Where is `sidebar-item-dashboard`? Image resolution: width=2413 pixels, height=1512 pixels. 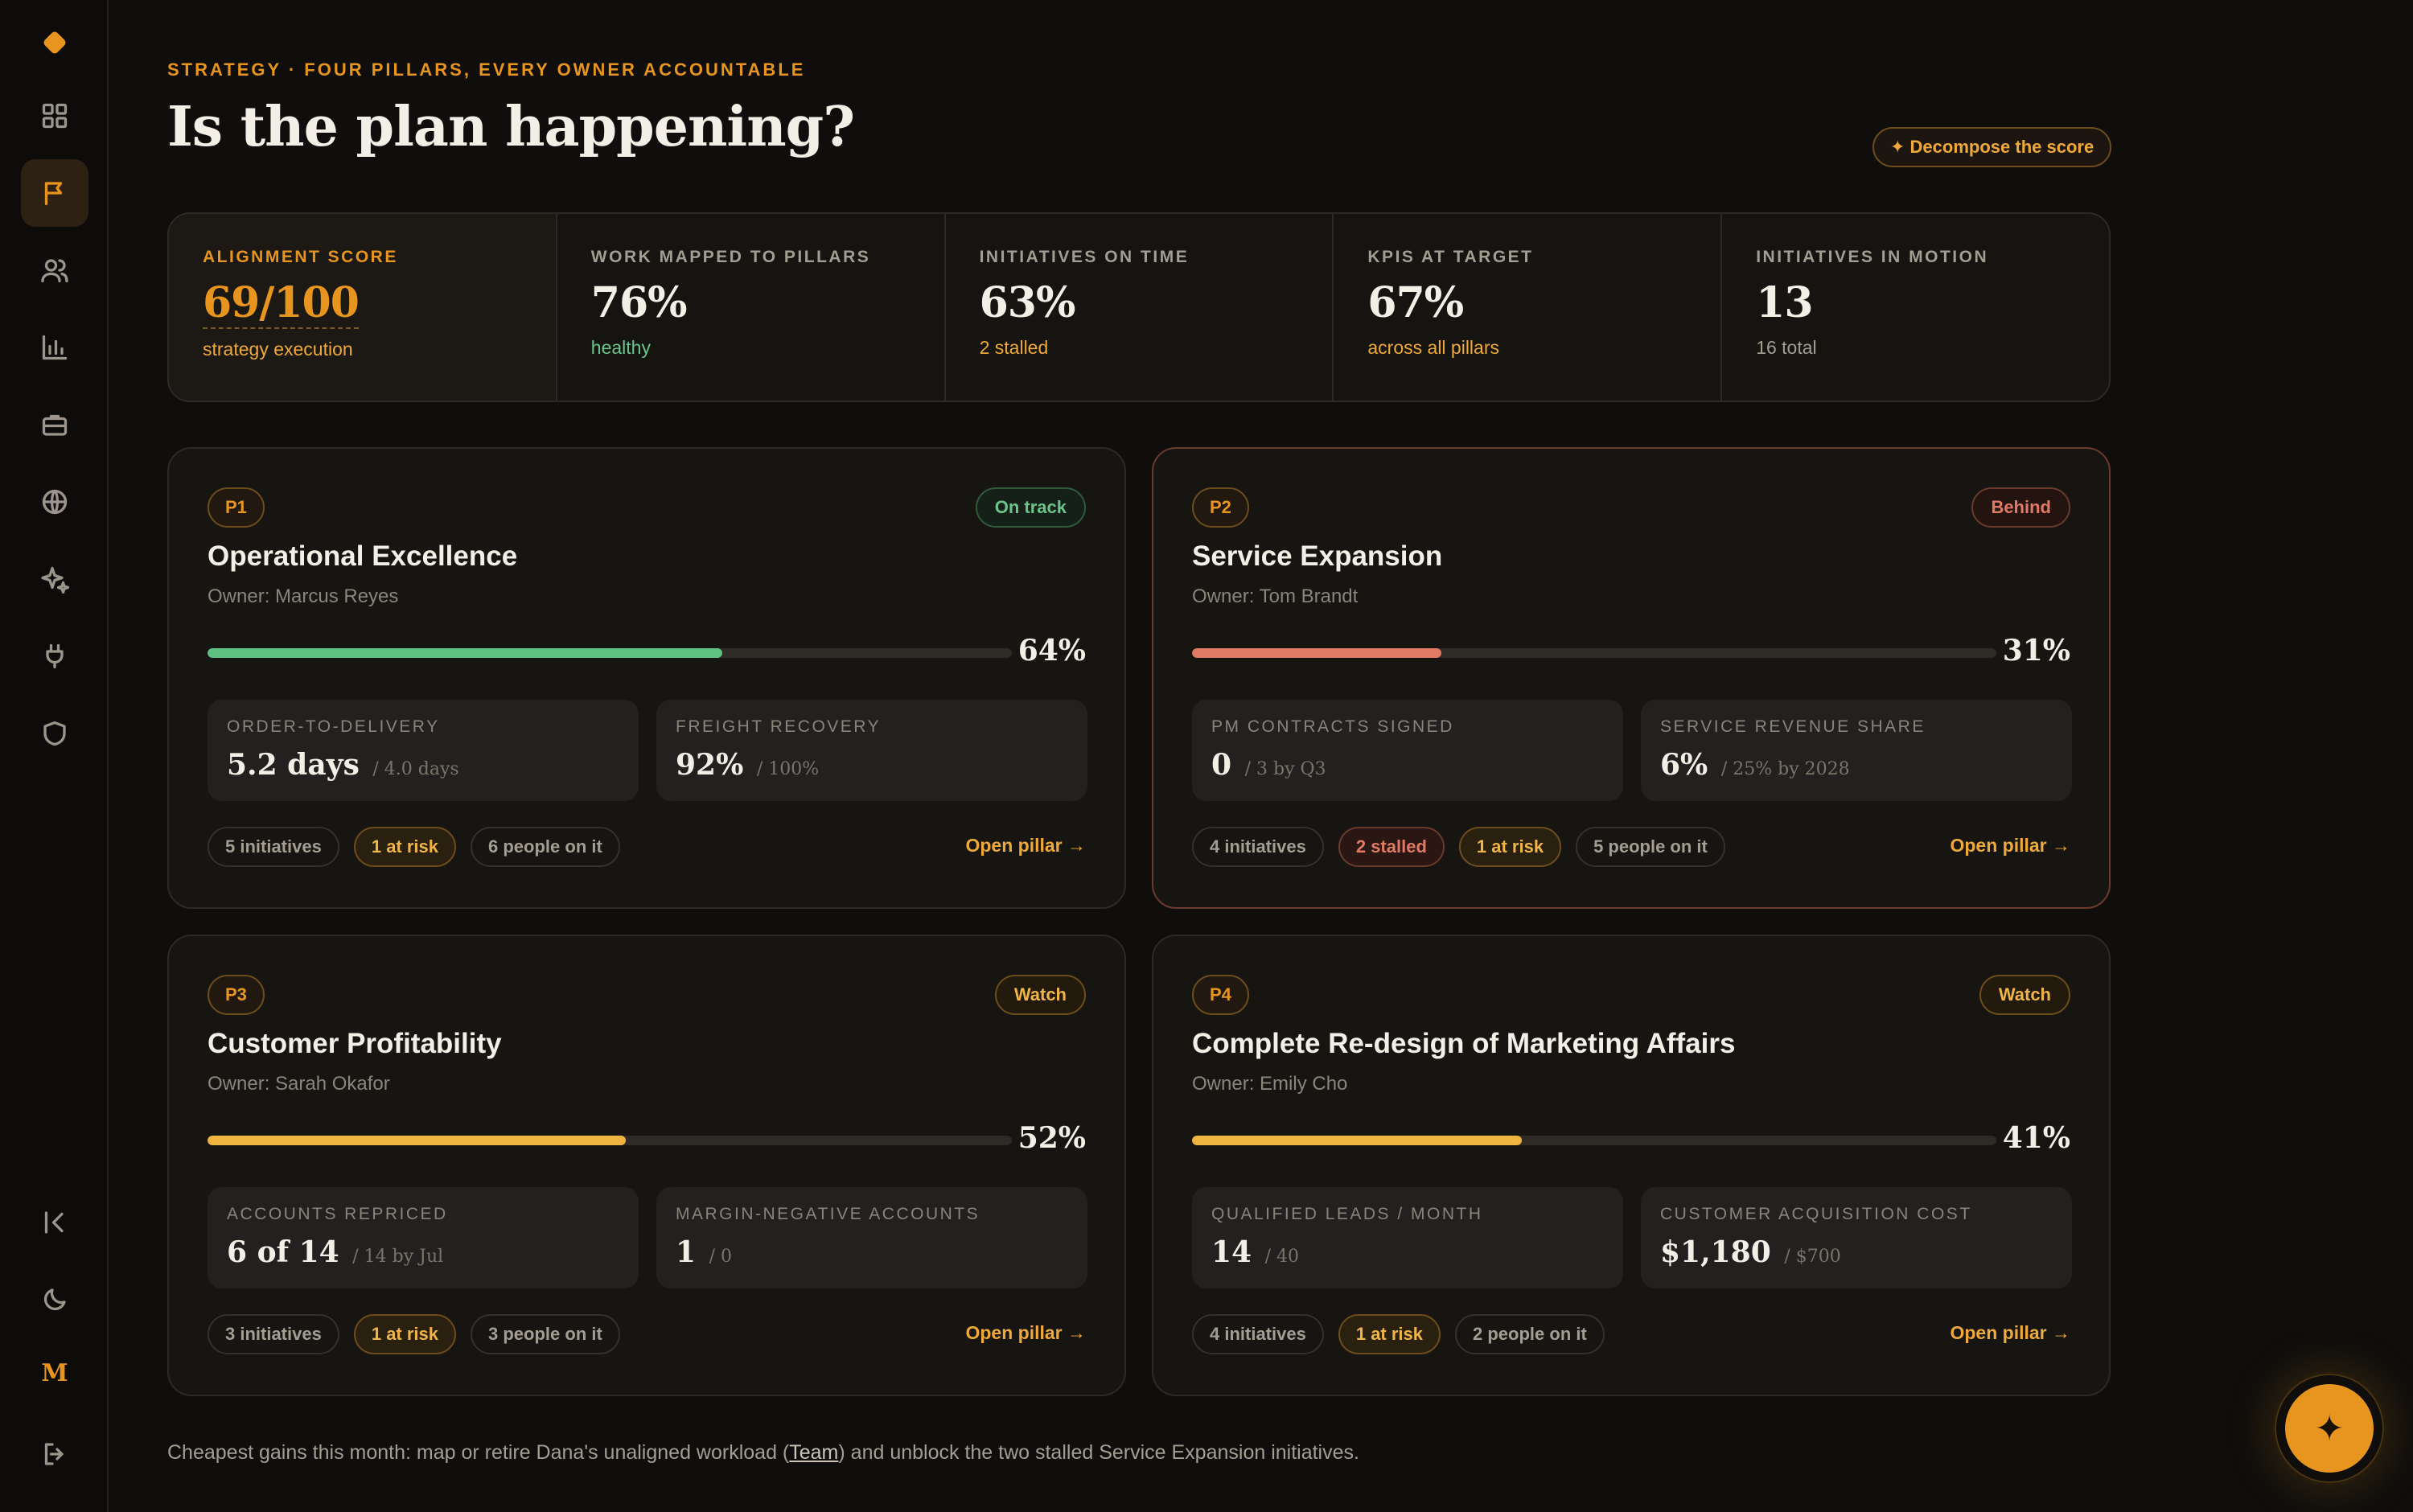
sidebar-item-dashboard is located at coordinates (54, 116).